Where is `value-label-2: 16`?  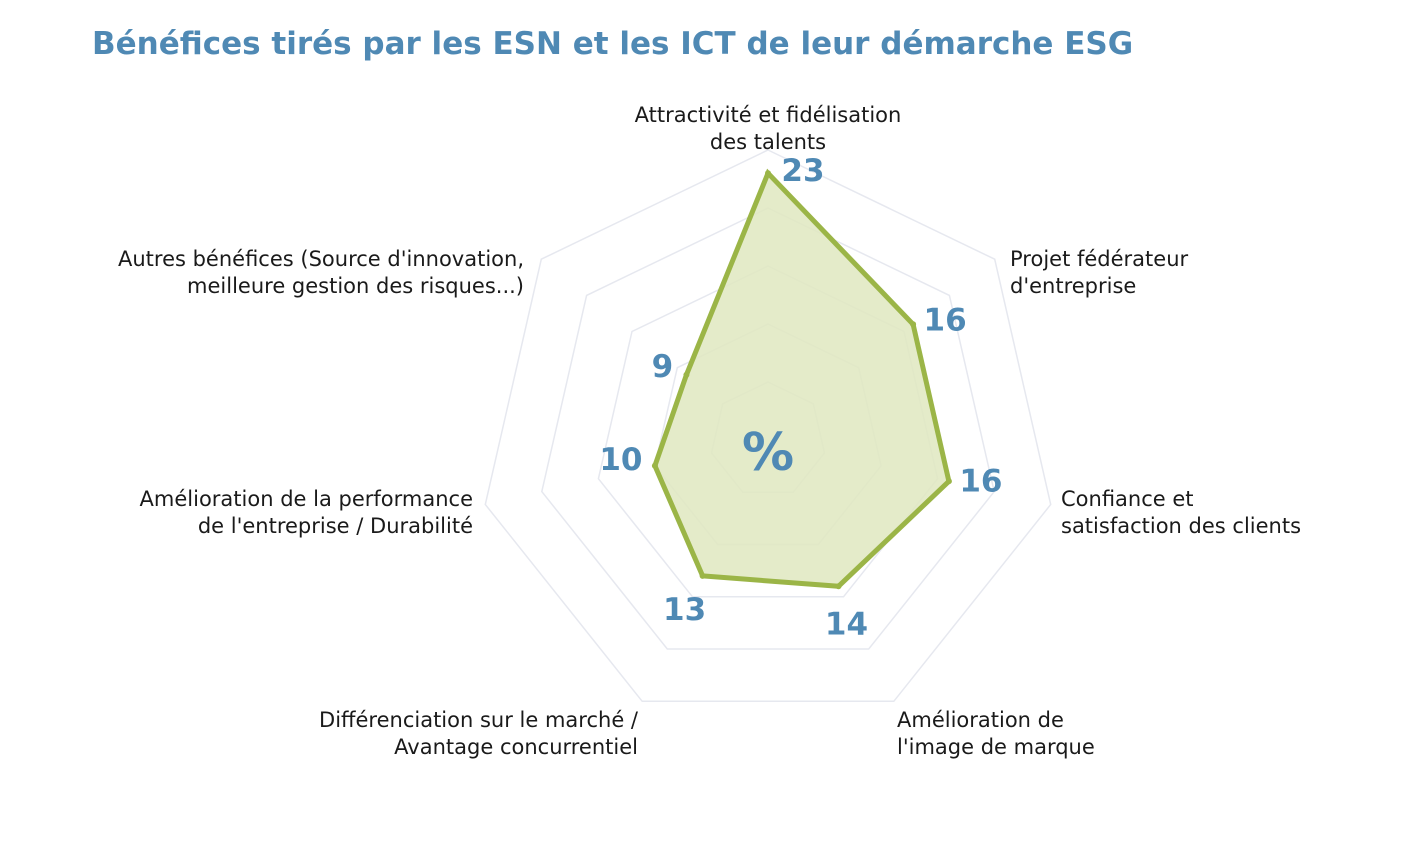 value-label-2: 16 is located at coordinates (980, 481).